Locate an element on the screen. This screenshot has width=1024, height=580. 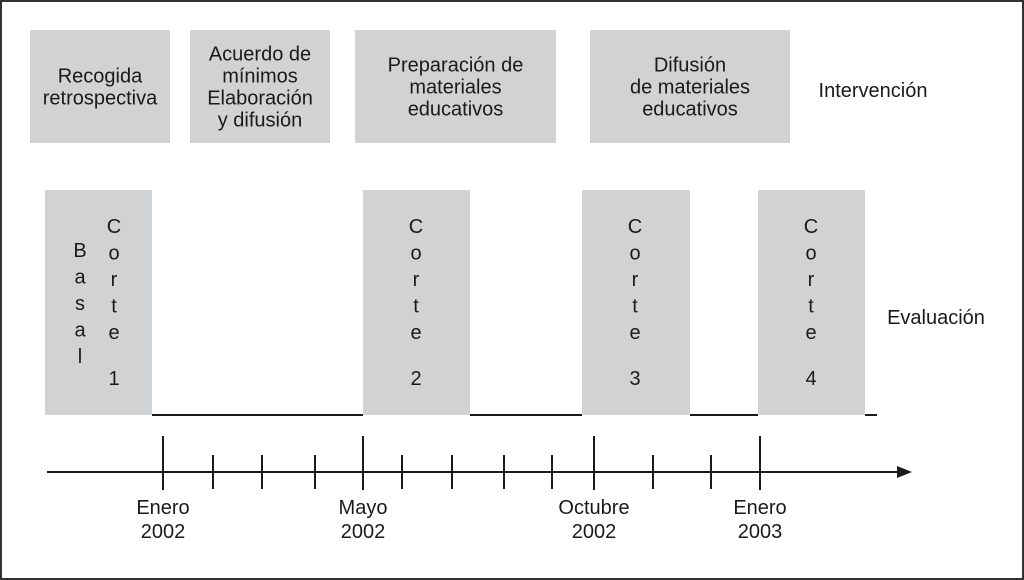
intervention-text: Elaboración is located at coordinates (260, 99).